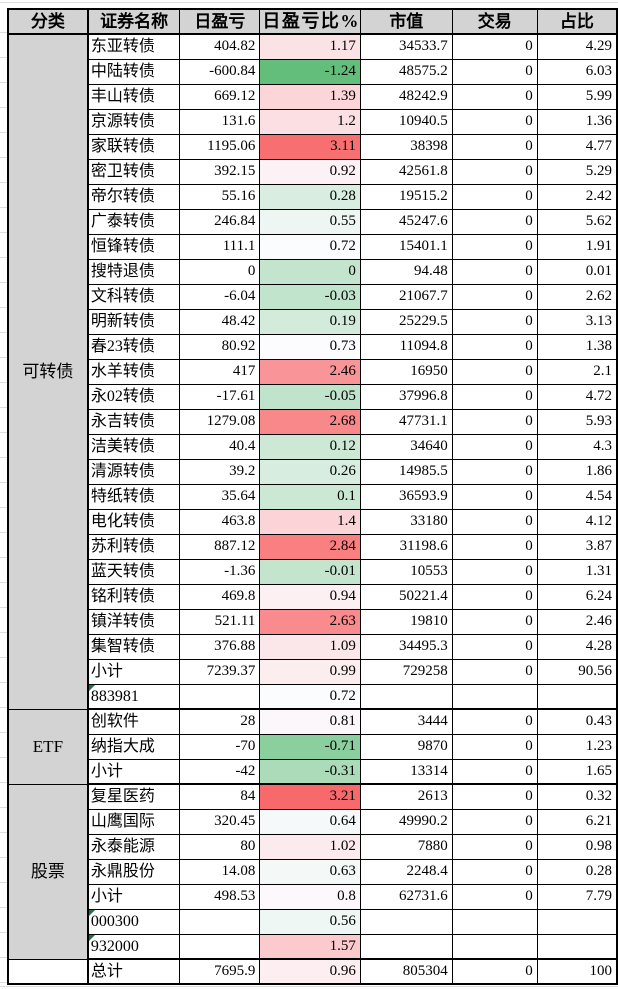 This screenshot has height=989, width=618. What do you see at coordinates (134, 496) in the screenshot?
I see `cell-security-name: 特纸转债` at bounding box center [134, 496].